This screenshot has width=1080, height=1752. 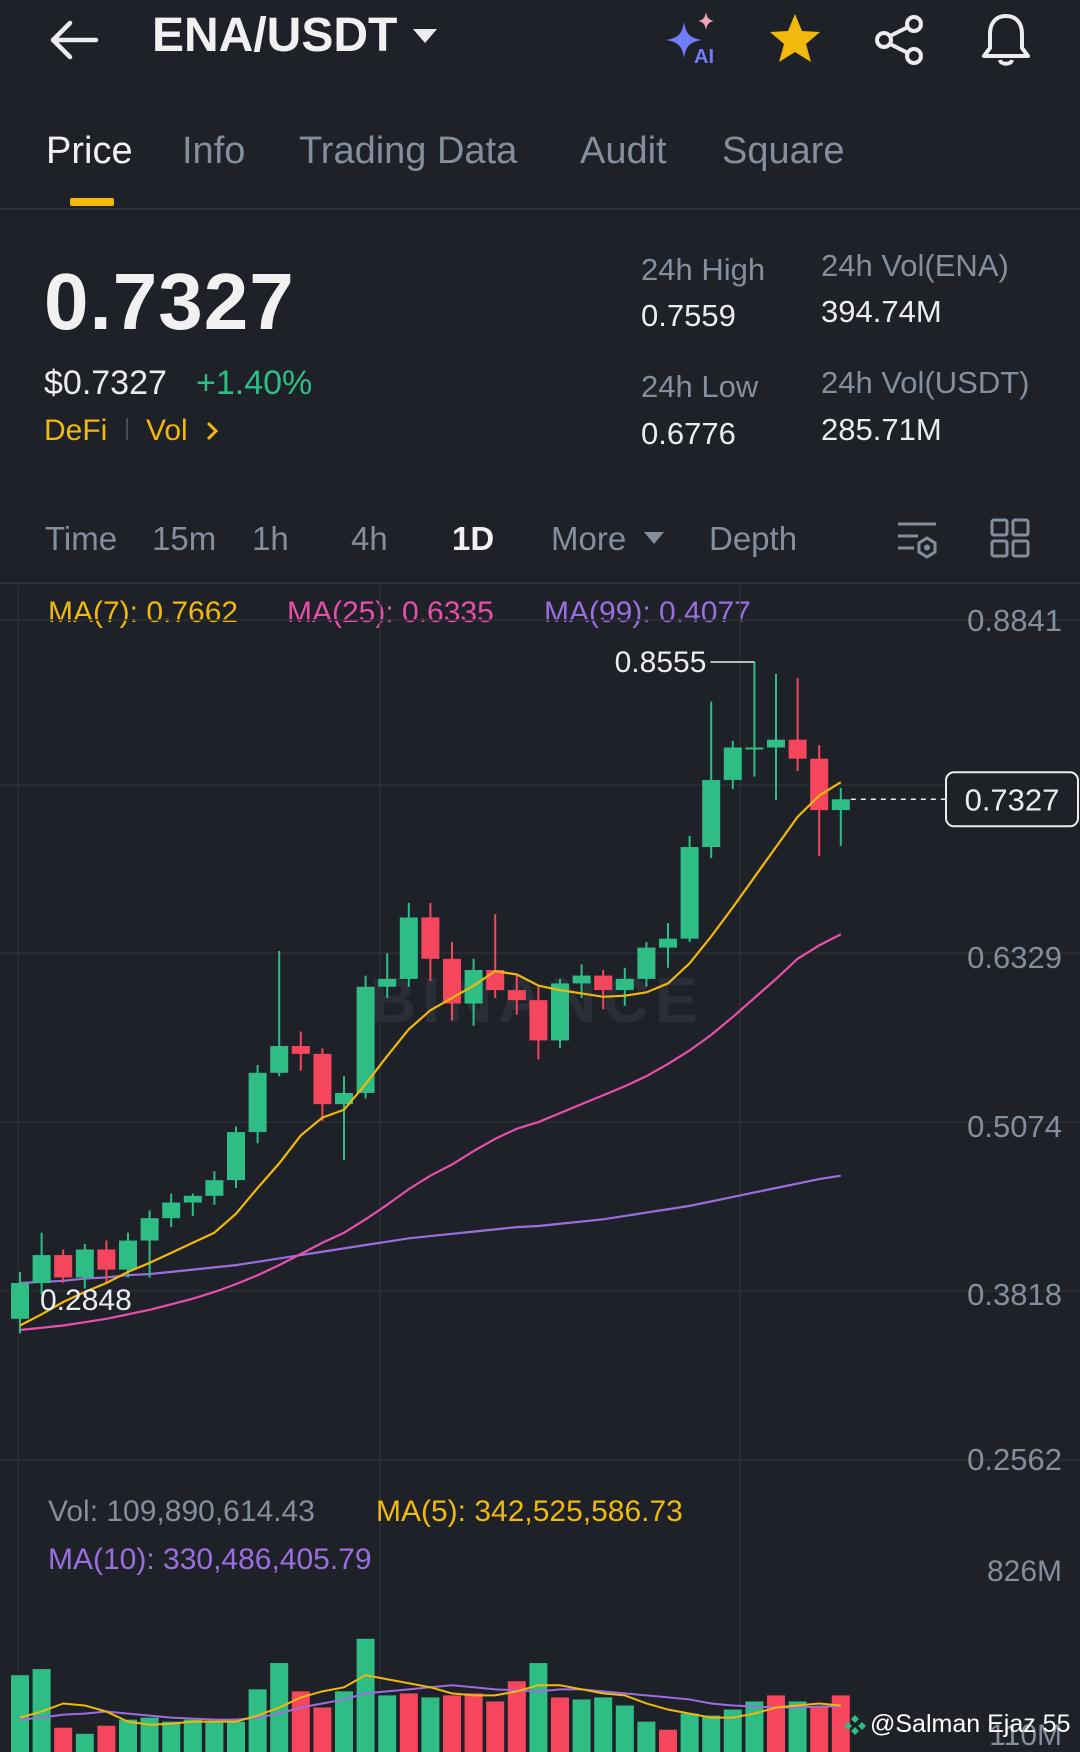 I want to click on stat-24h-high-label: 24h High, so click(x=703, y=269).